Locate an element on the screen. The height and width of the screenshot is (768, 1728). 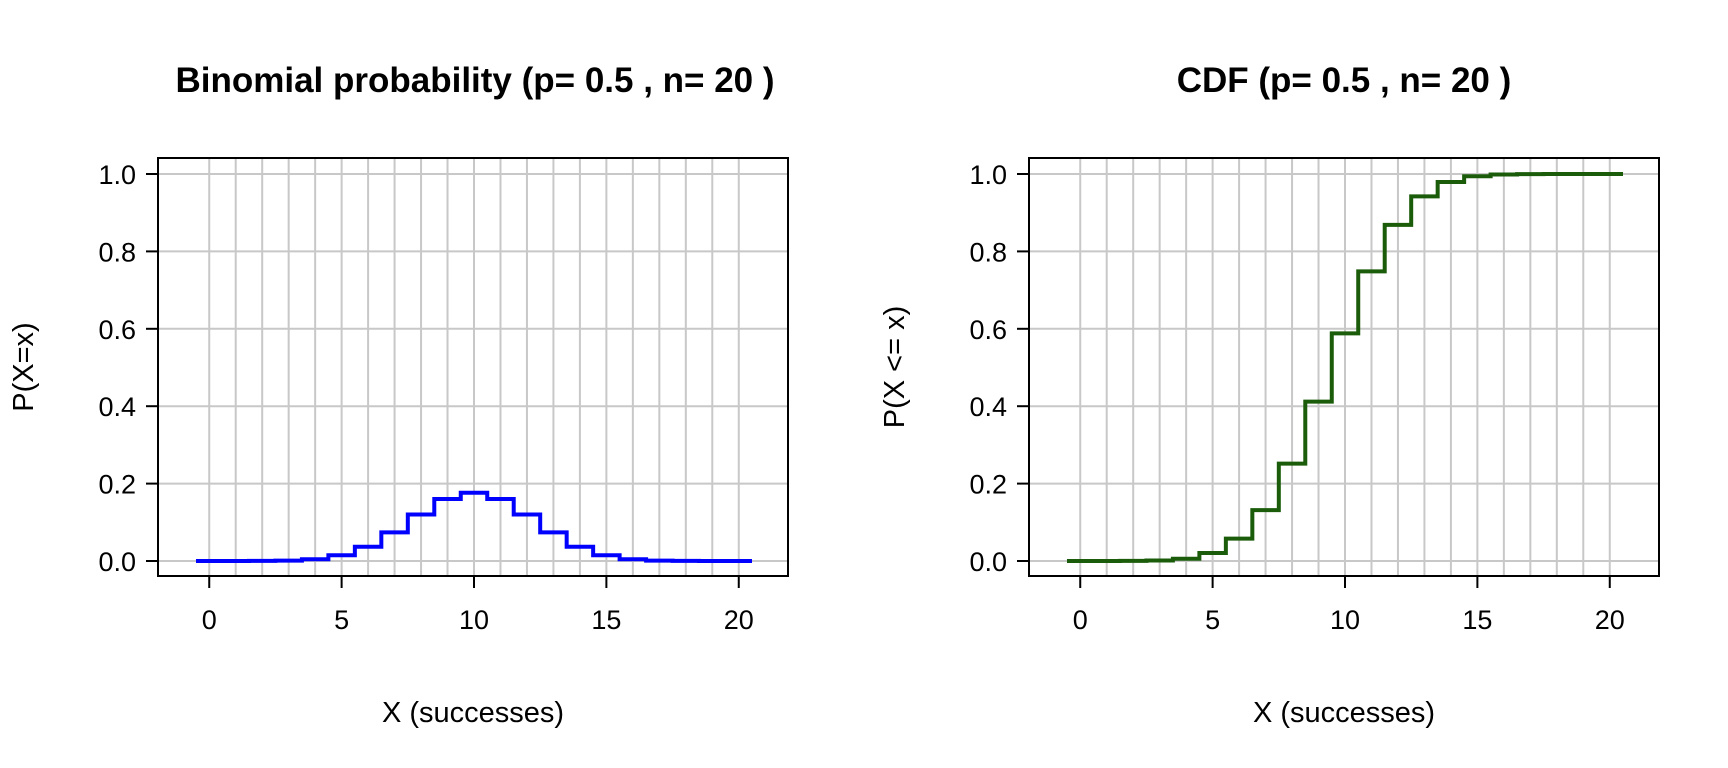
cdf-y-axis-label: P(X <= x) is located at coordinates (895, 367).